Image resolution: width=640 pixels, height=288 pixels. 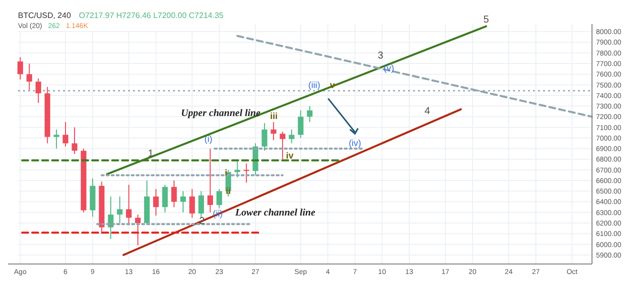 What do you see at coordinates (44, 15) in the screenshot?
I see `chart-title: BTC/USD, 240` at bounding box center [44, 15].